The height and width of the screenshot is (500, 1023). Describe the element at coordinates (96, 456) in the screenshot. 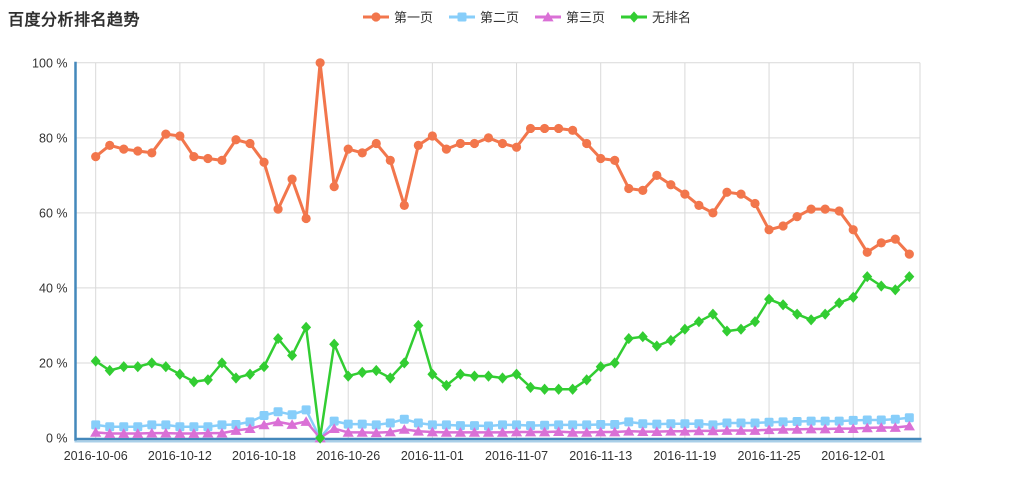

I see `x-axis-label: 2016-10-06` at that location.